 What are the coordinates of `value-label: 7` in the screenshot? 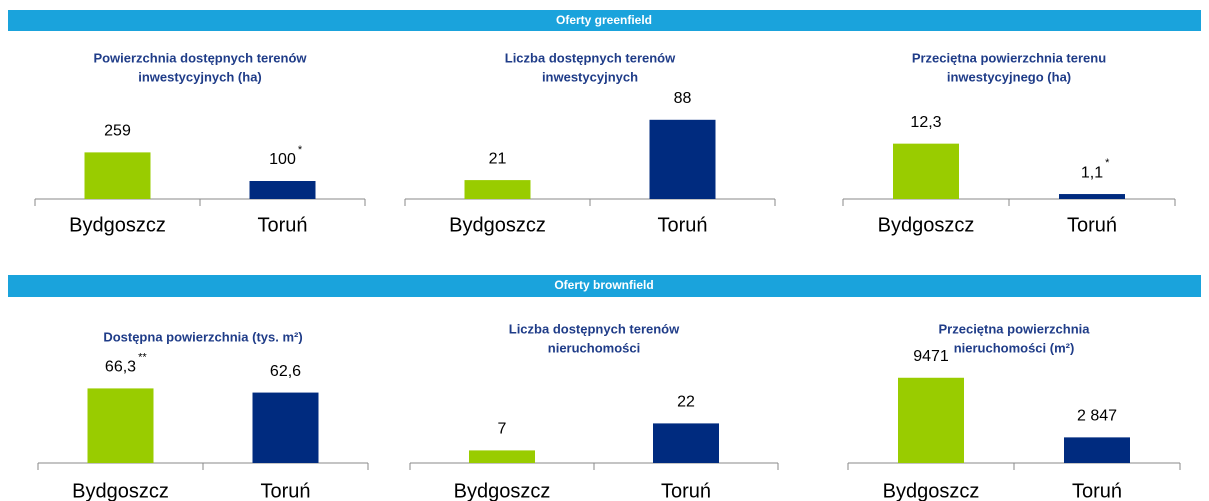 It's located at (502, 429).